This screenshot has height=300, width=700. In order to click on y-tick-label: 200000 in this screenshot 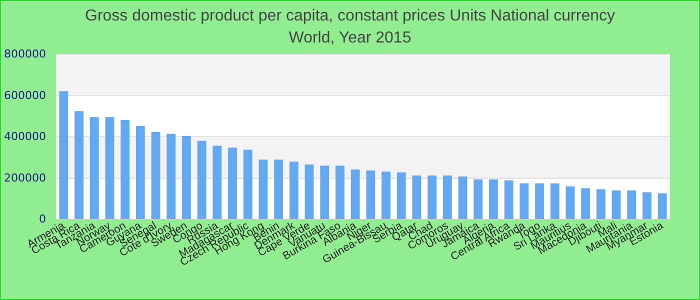, I will do `click(25, 177)`.